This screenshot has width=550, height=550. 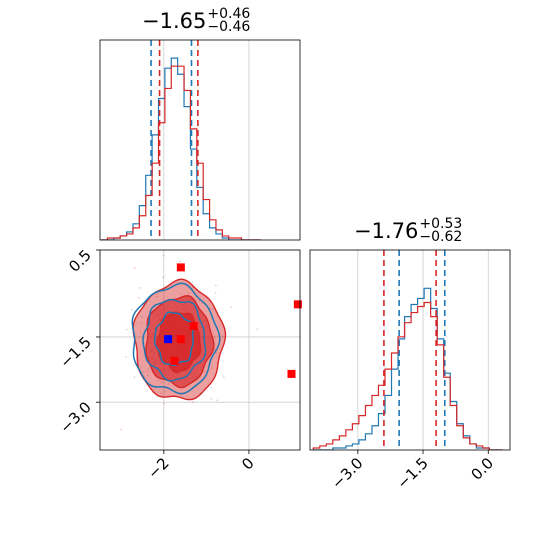 I want to click on panel-title-param1: −1.65 +0.46 −0.46, so click(x=196, y=20).